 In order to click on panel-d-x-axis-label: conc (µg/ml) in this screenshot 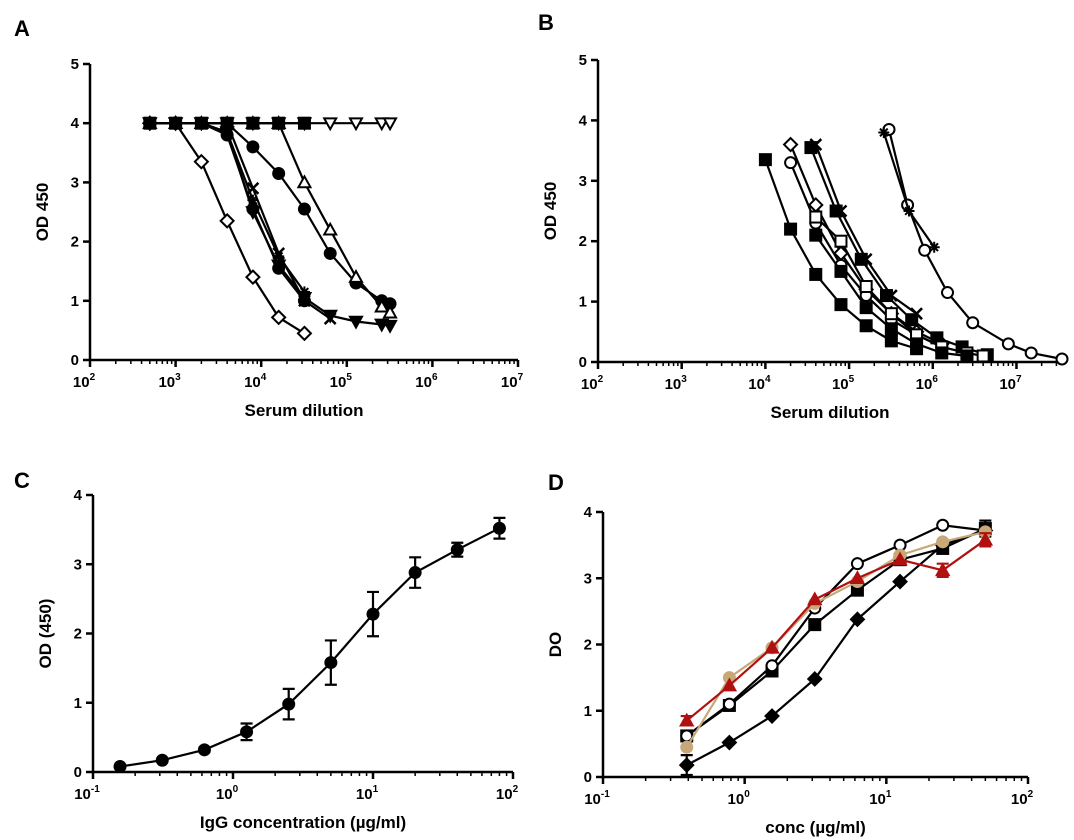, I will do `click(815, 827)`.